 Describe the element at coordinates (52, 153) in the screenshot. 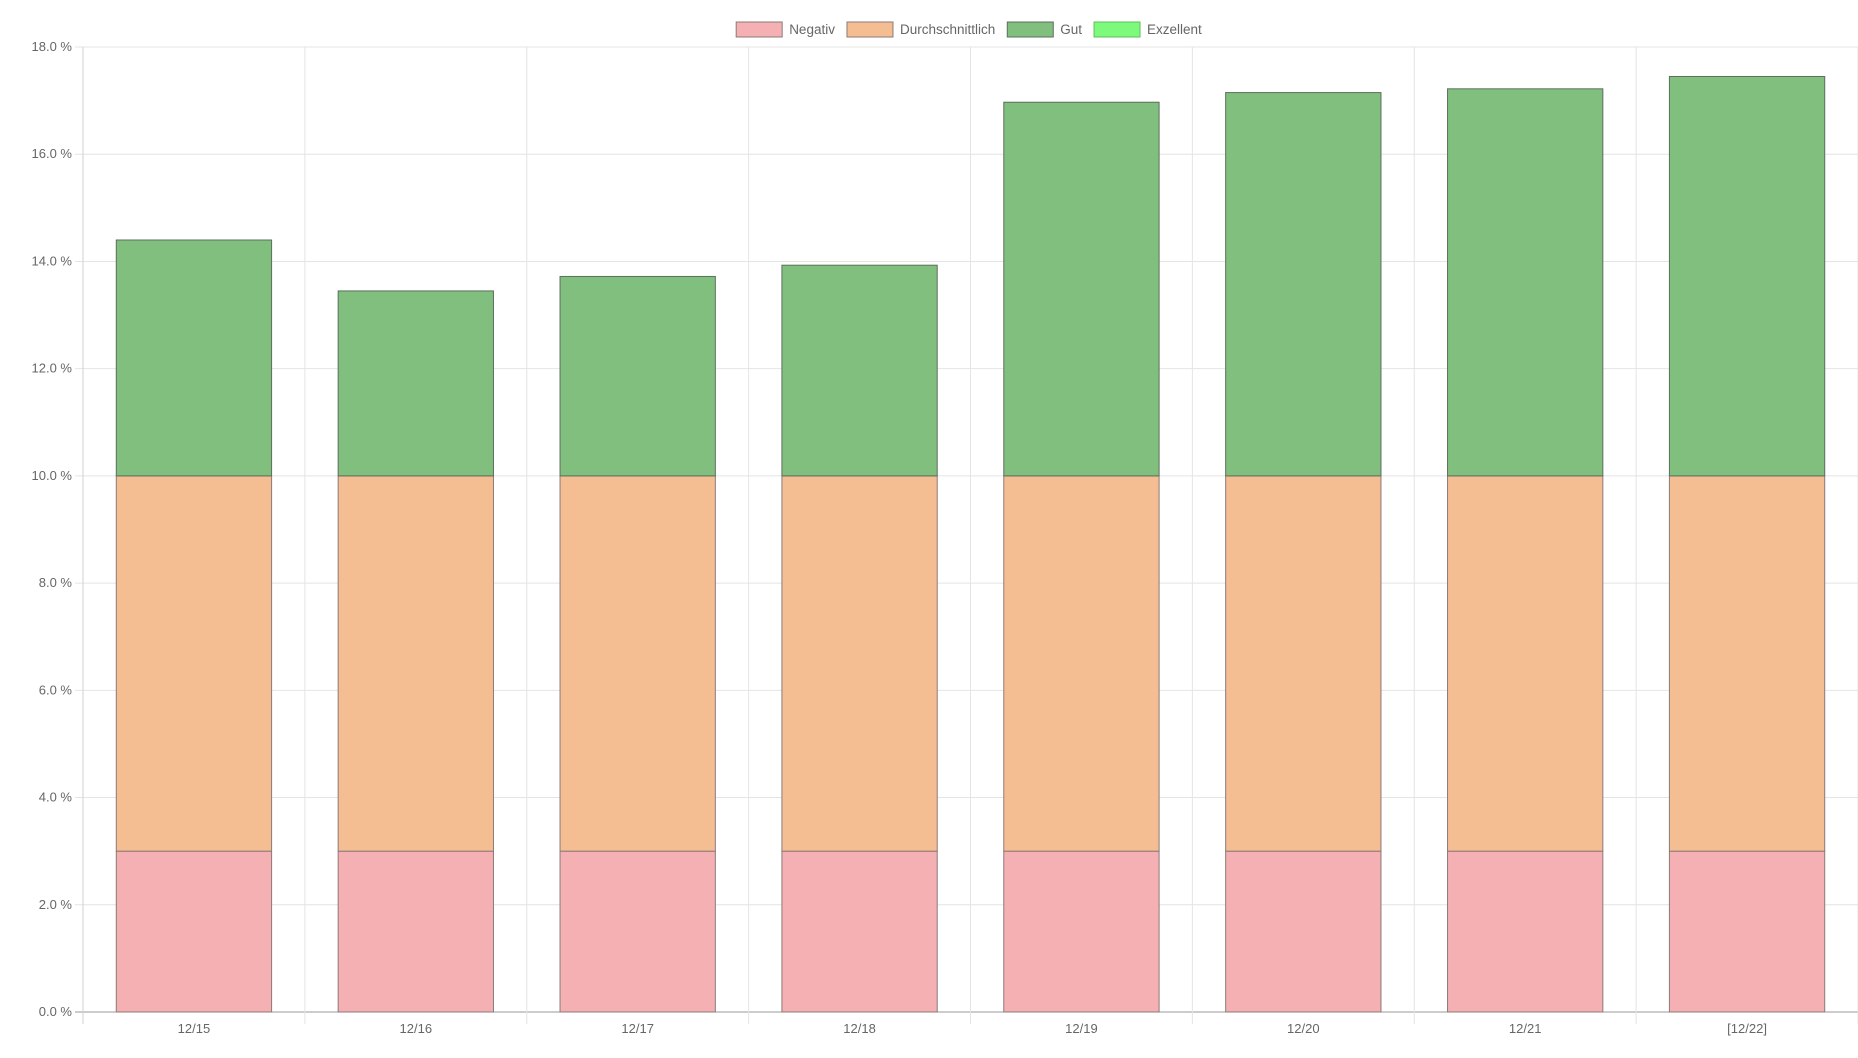

I see `y-tick-label: 16.0 %` at that location.